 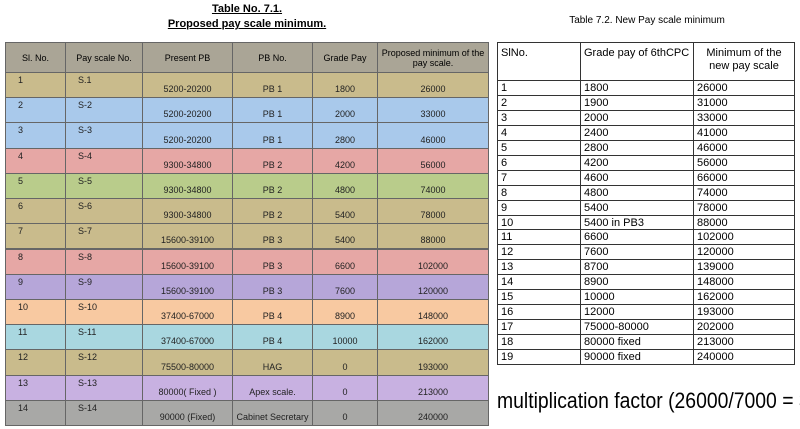 What do you see at coordinates (433, 362) in the screenshot?
I see `table-cell: 193000` at bounding box center [433, 362].